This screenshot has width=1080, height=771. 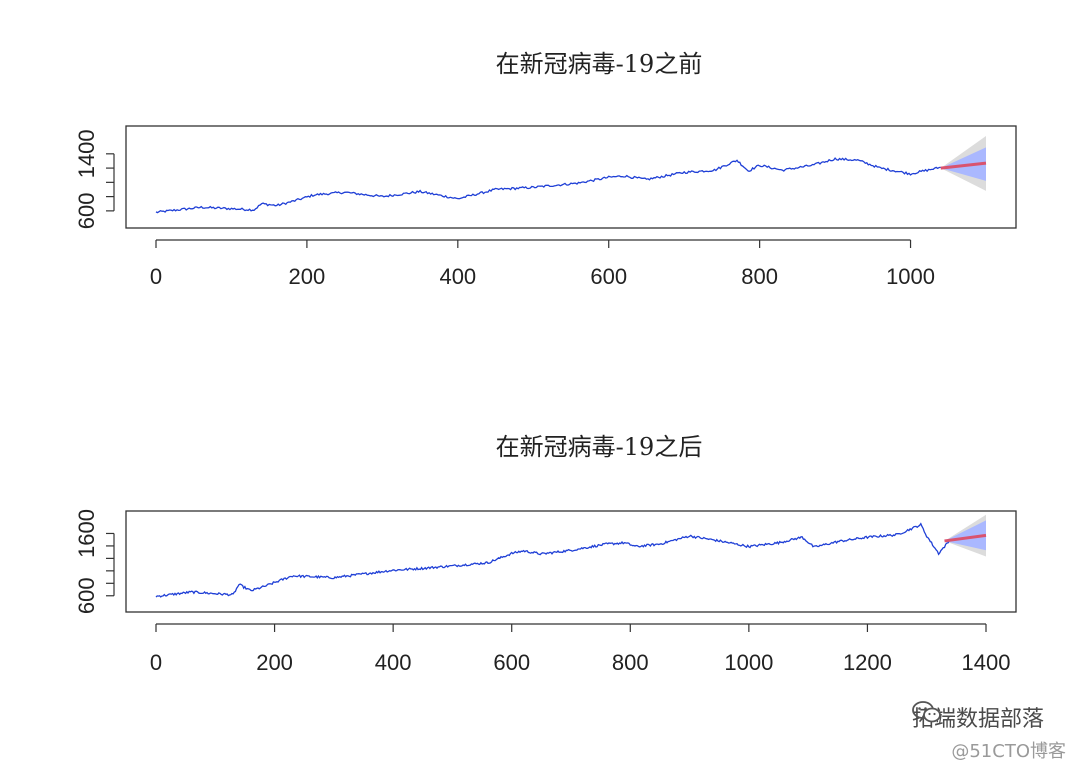 I want to click on y-tick-label: 1600, so click(x=86, y=533).